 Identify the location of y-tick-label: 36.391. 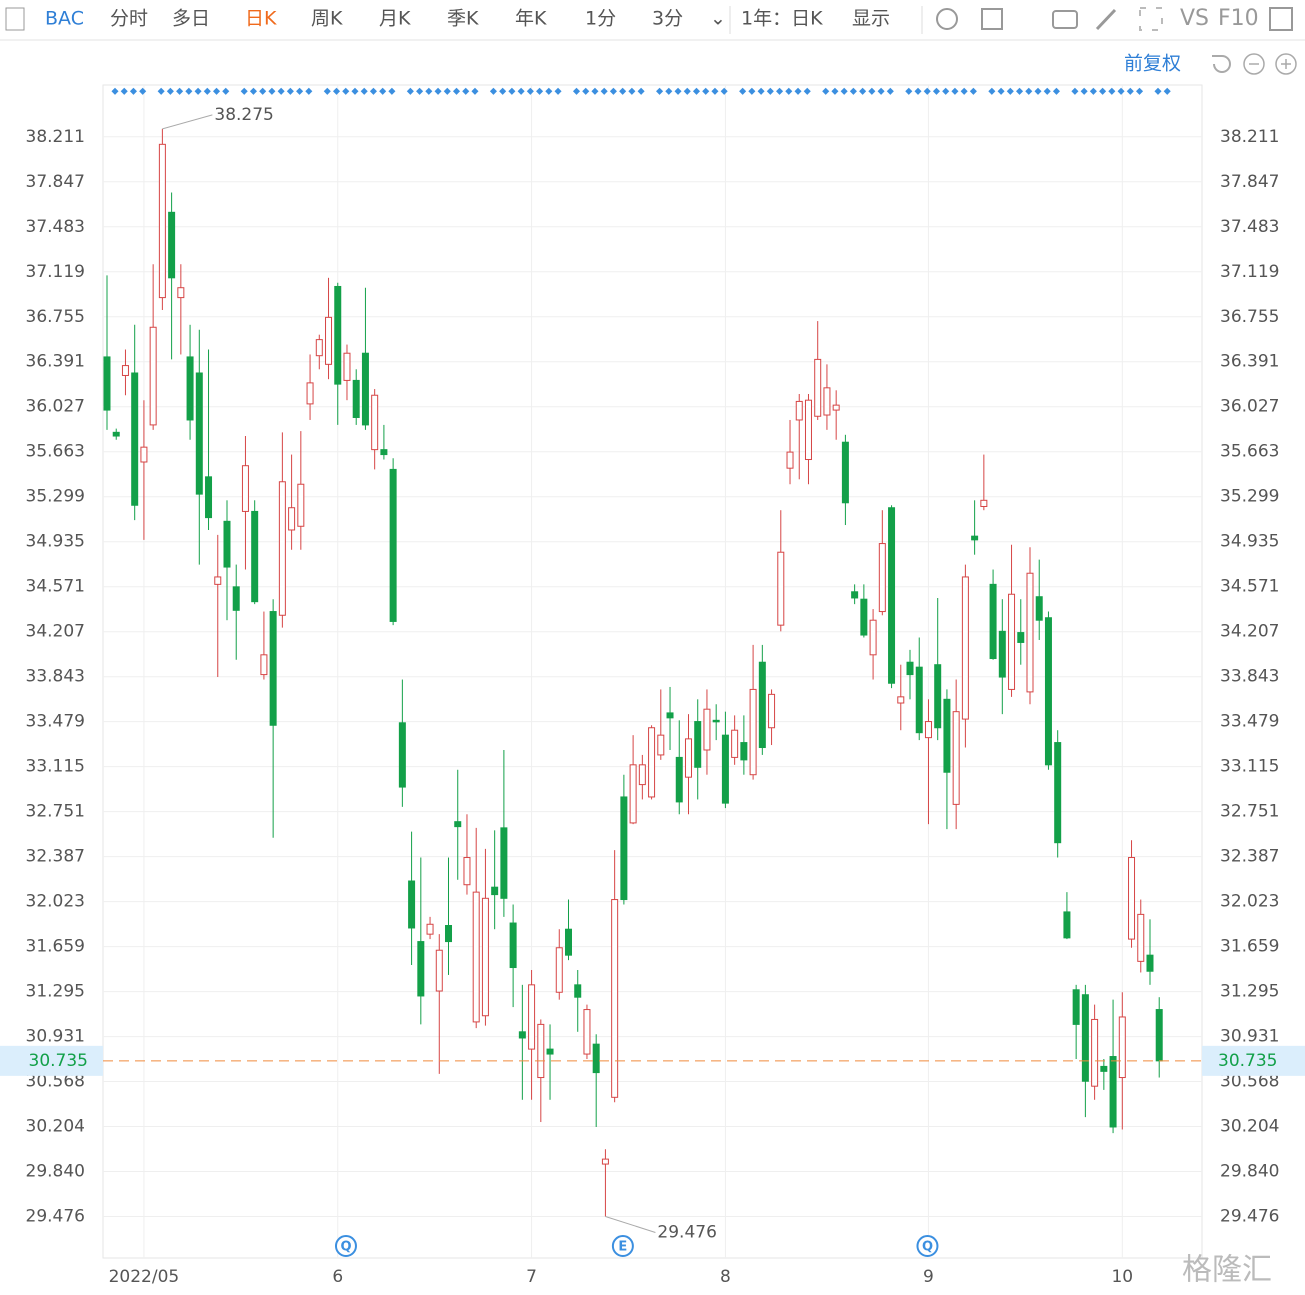
(55, 362).